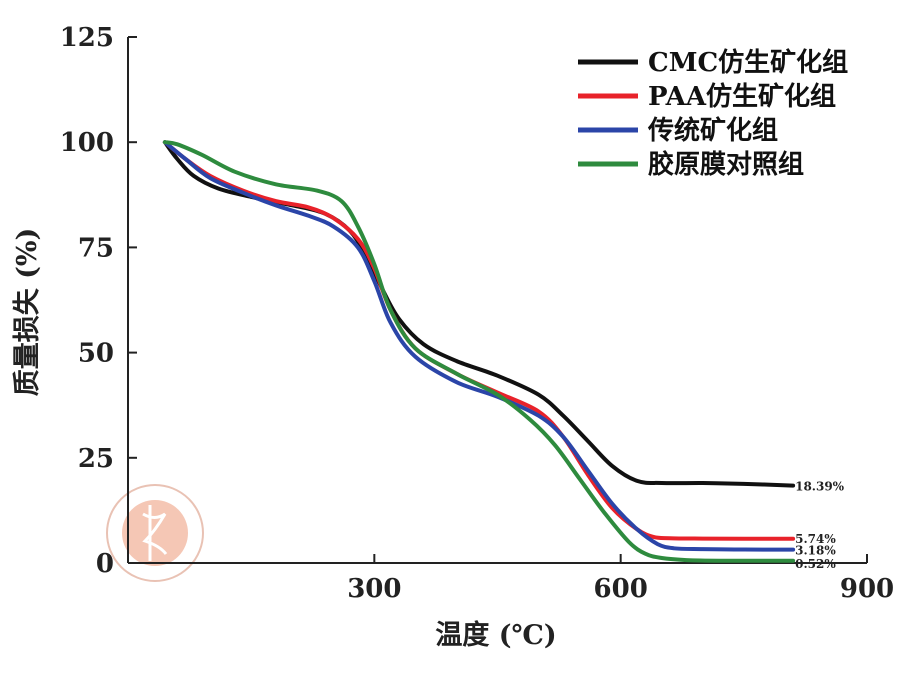 This screenshot has width=913, height=681. What do you see at coordinates (820, 525) in the screenshot?
I see `end-labels: 18.39% 5.74%3.18%0.52%` at bounding box center [820, 525].